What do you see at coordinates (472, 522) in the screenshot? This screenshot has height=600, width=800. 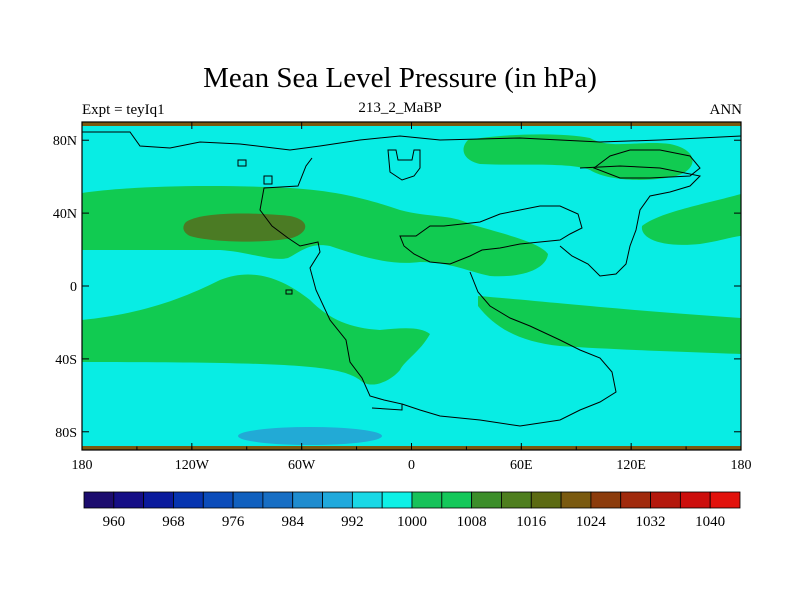 I see `colorbar-label: 1008` at bounding box center [472, 522].